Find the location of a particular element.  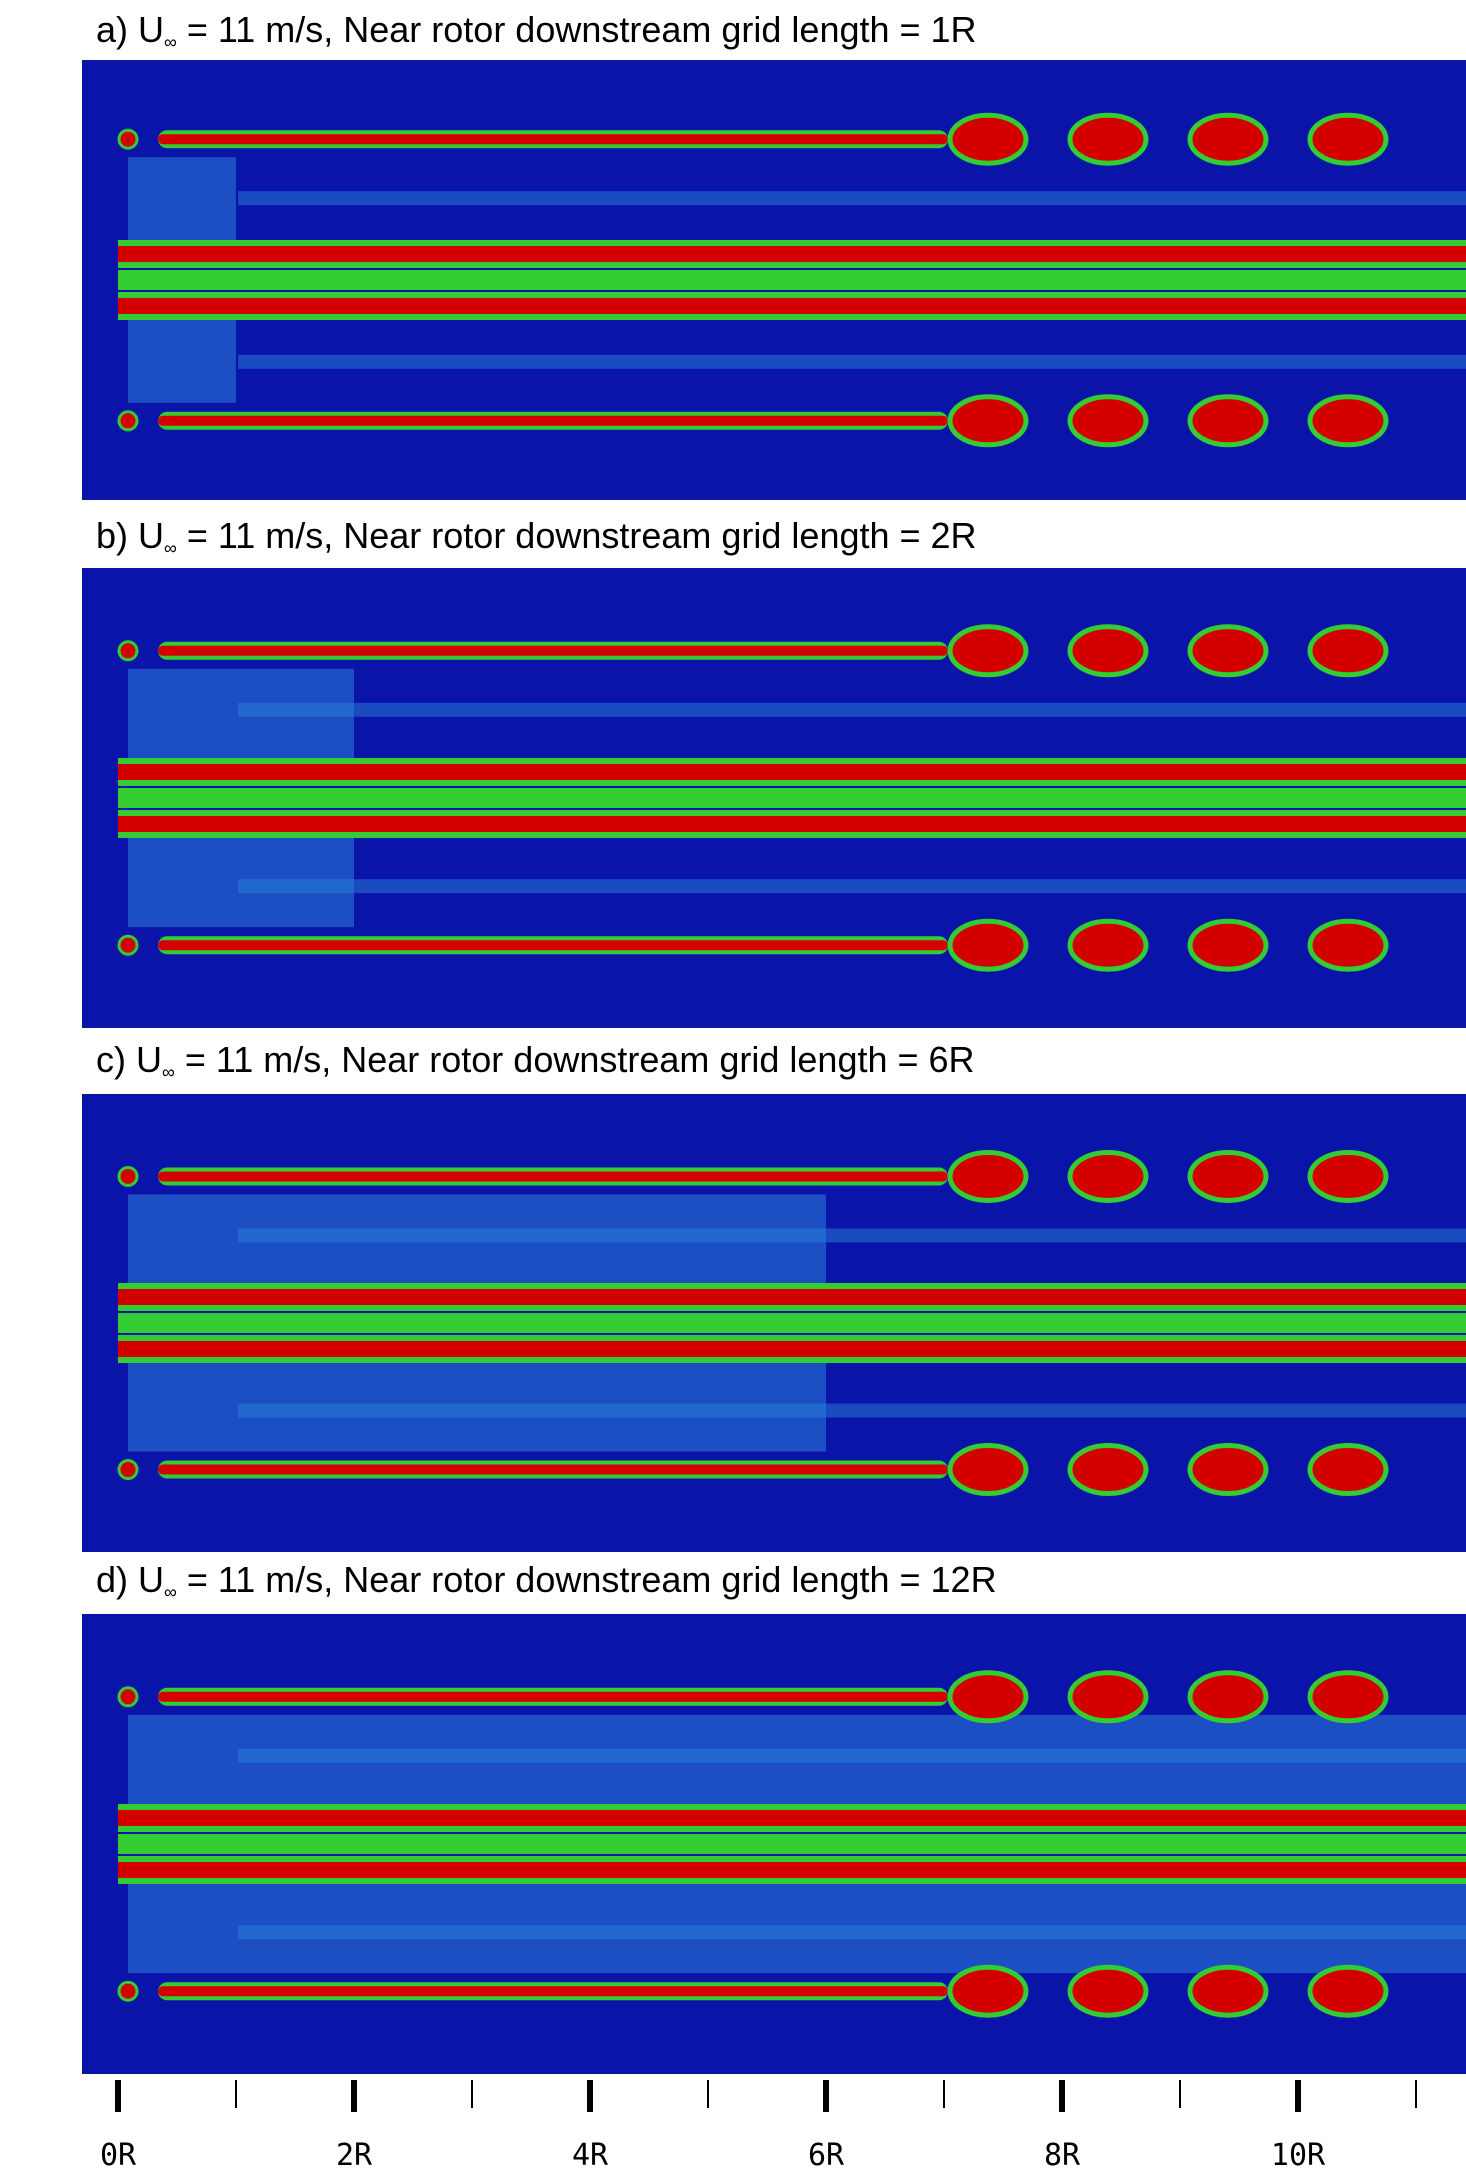

axis-tick-label: 6R is located at coordinates (826, 2155).